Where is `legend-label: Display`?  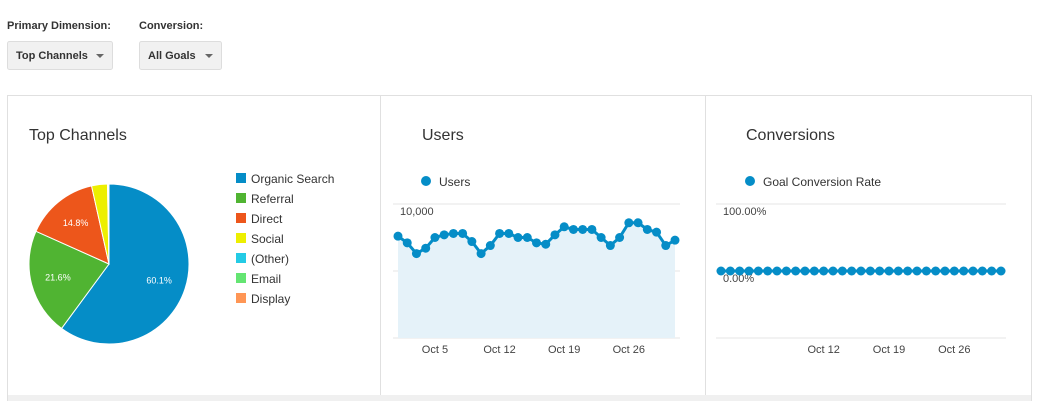
legend-label: Display is located at coordinates (270, 299).